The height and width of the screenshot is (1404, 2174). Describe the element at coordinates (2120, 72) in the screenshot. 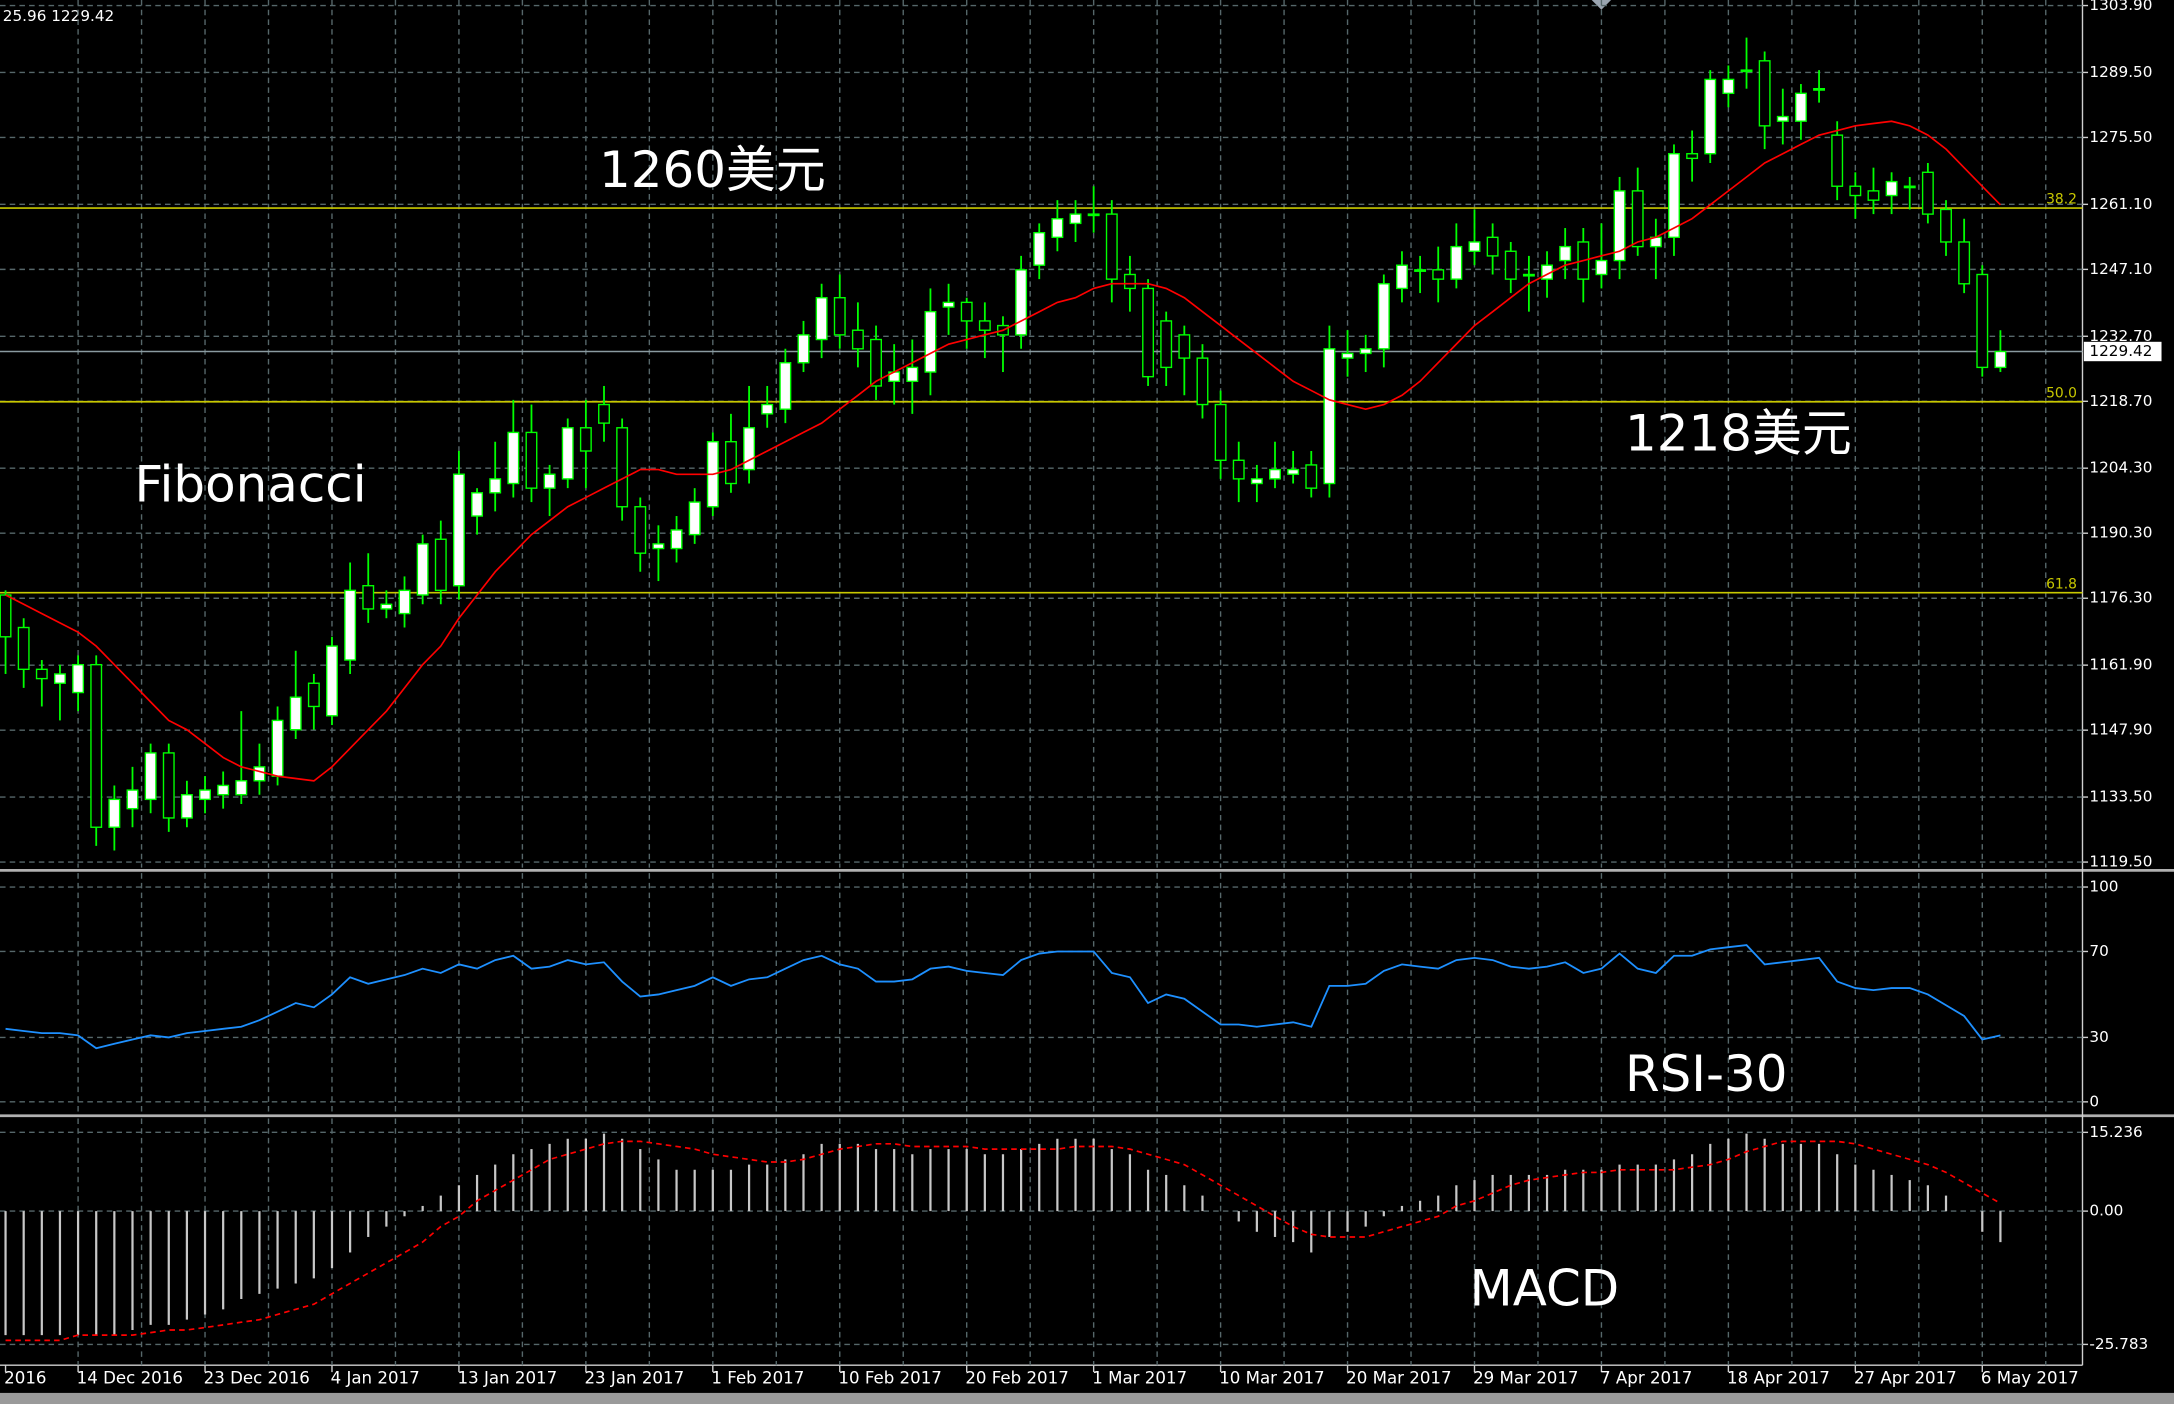

I see `y-tick-label: 1289.50` at that location.